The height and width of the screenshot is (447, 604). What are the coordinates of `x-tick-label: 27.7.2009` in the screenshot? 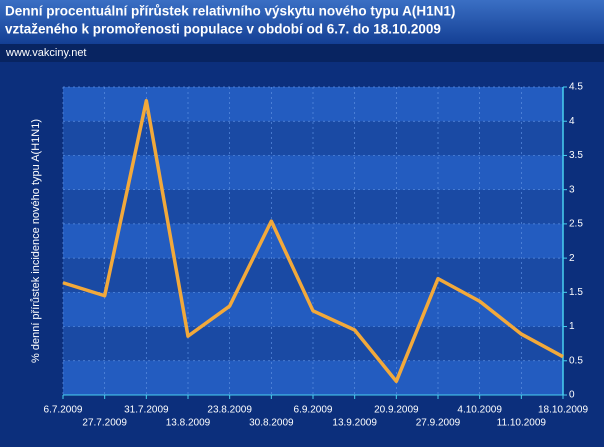 It's located at (104, 423).